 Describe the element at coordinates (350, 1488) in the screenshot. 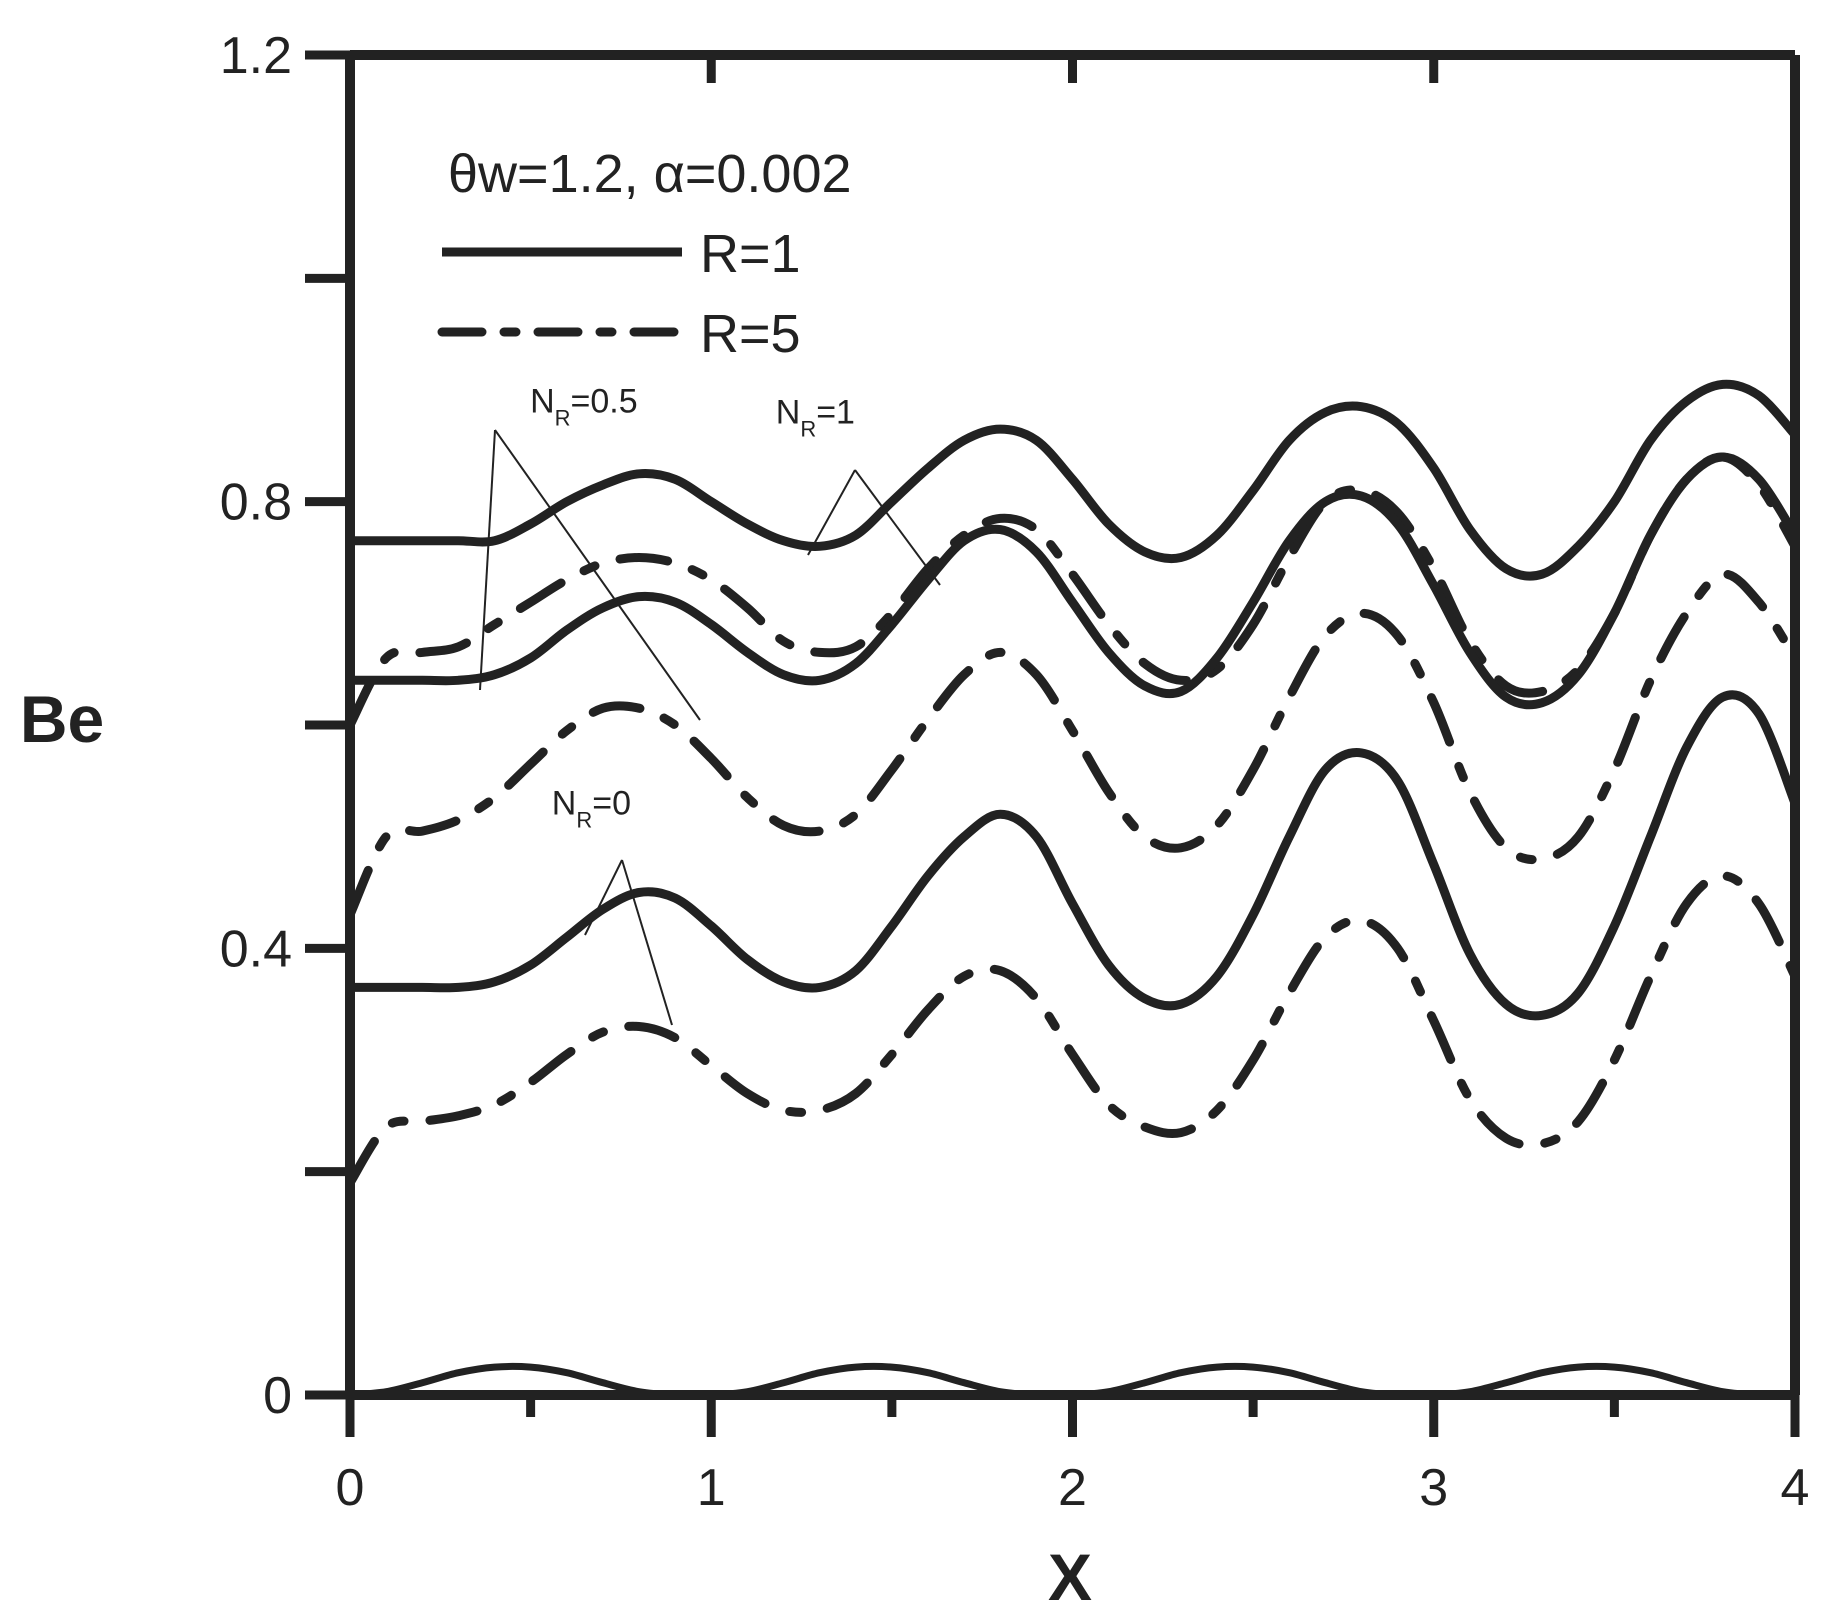

I see `x-tick-label: 0` at that location.